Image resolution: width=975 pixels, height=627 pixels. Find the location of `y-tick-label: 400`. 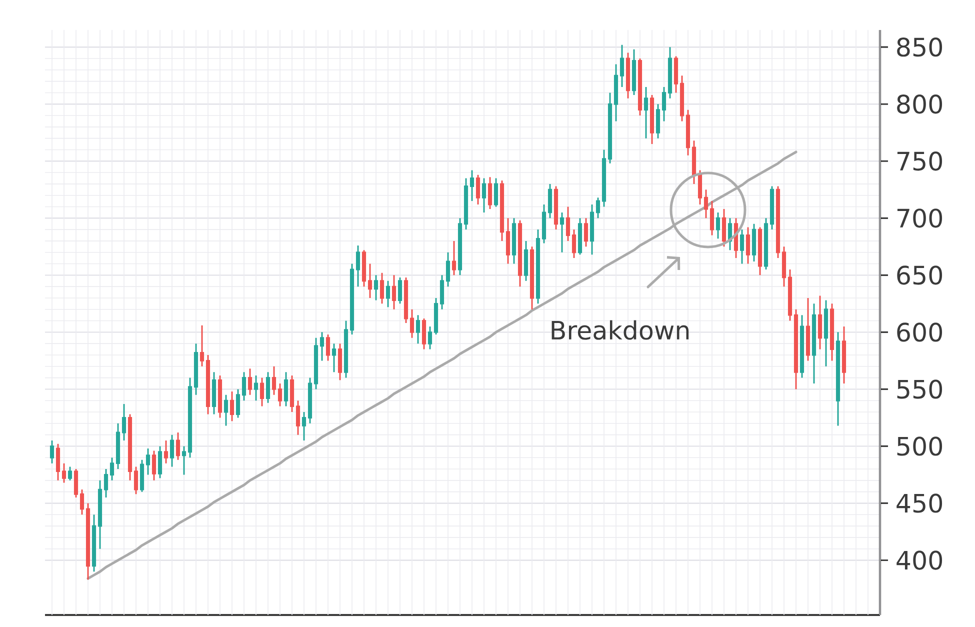

y-tick-label: 400 is located at coordinates (919, 560).